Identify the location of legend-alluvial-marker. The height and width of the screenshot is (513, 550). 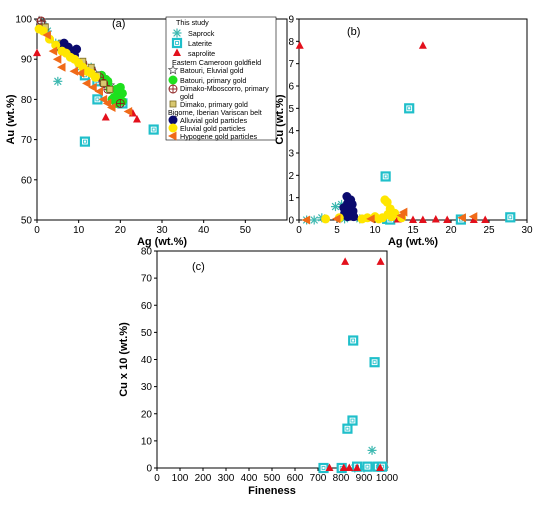
(173, 120).